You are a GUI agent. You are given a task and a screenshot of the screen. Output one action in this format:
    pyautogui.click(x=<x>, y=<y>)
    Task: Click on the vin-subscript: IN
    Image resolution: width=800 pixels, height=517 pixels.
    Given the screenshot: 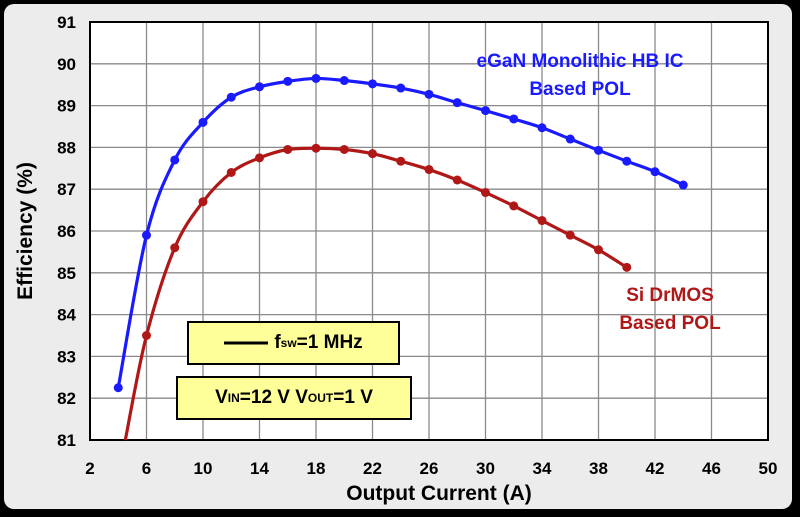 What is the action you would take?
    pyautogui.click(x=233, y=398)
    